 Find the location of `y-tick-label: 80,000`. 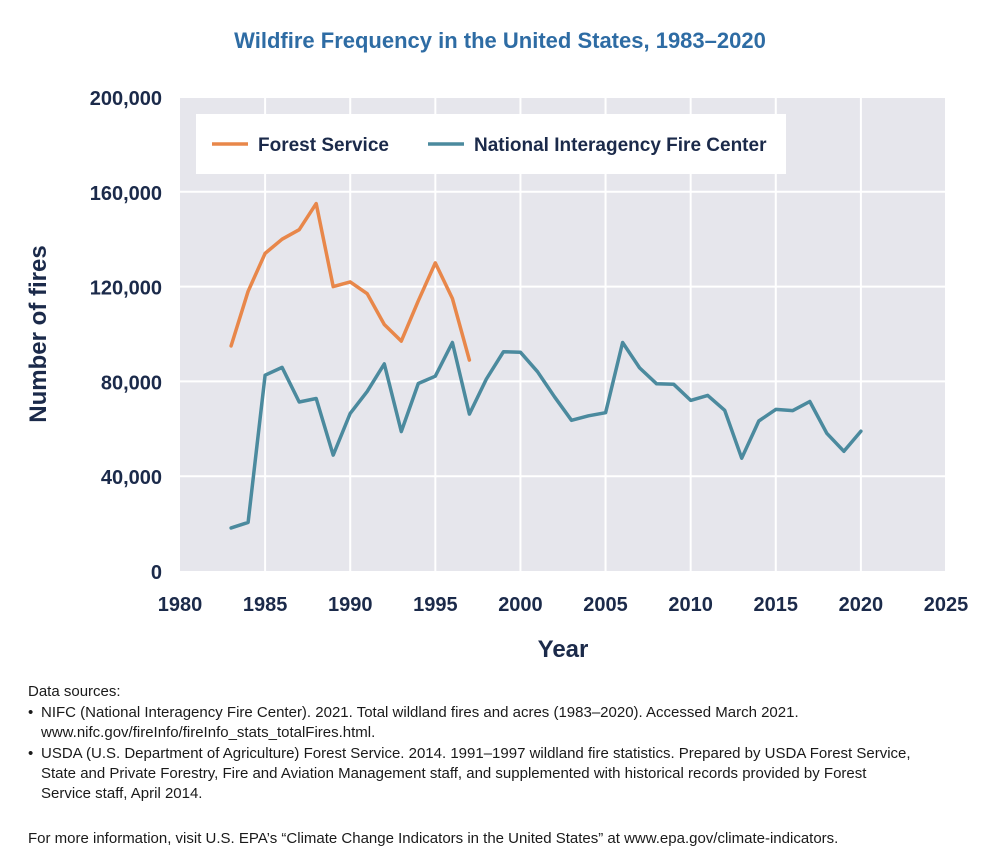

y-tick-label: 80,000 is located at coordinates (131, 383).